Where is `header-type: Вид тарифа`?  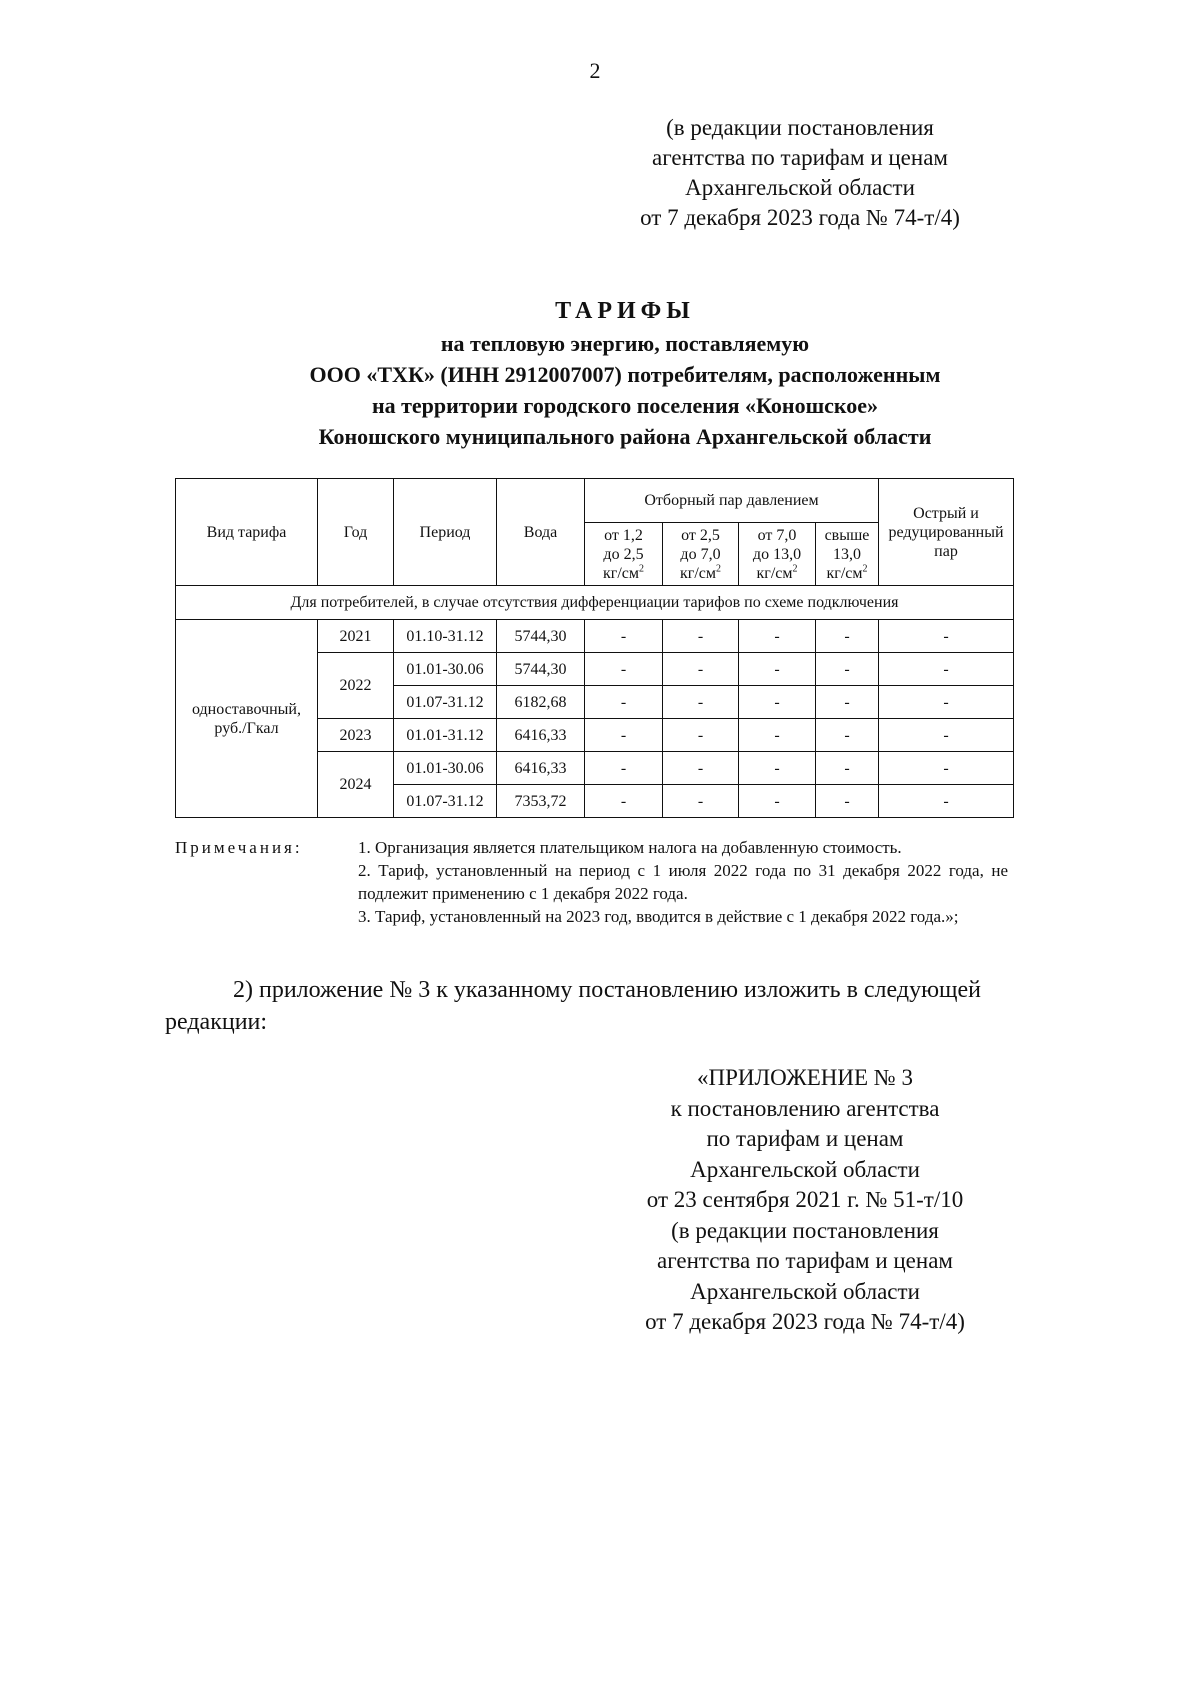
header-type: Вид тарифа is located at coordinates (246, 532).